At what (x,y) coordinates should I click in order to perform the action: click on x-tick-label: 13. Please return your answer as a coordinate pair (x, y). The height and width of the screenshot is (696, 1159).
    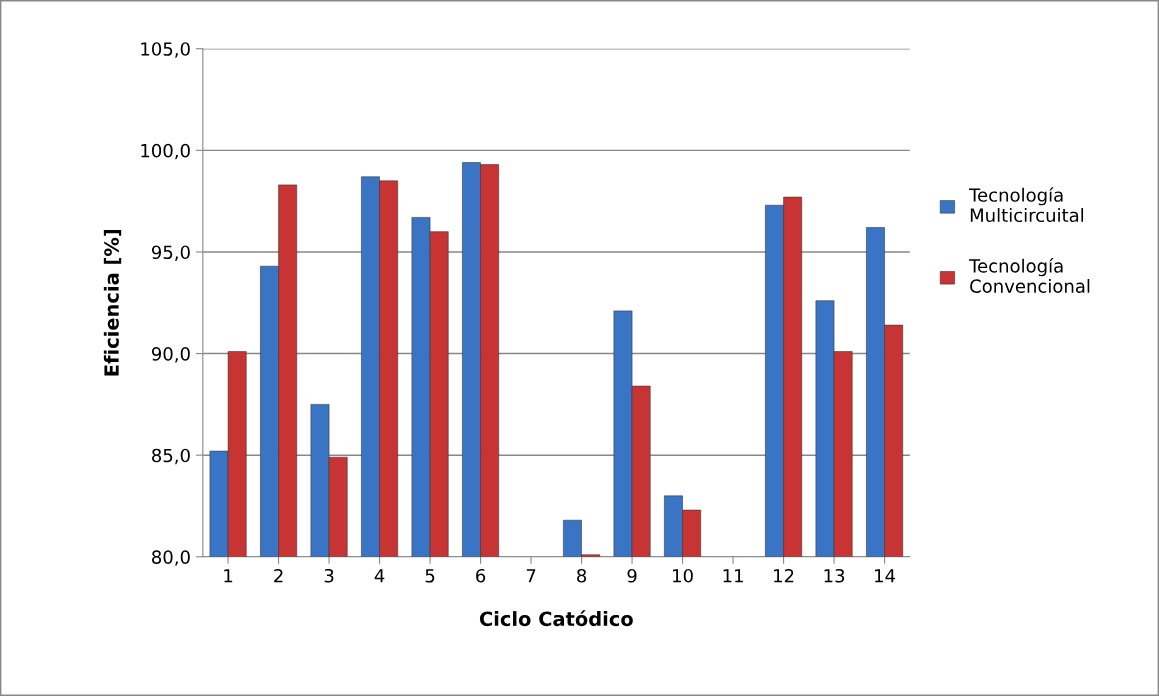
    Looking at the image, I should click on (834, 575).